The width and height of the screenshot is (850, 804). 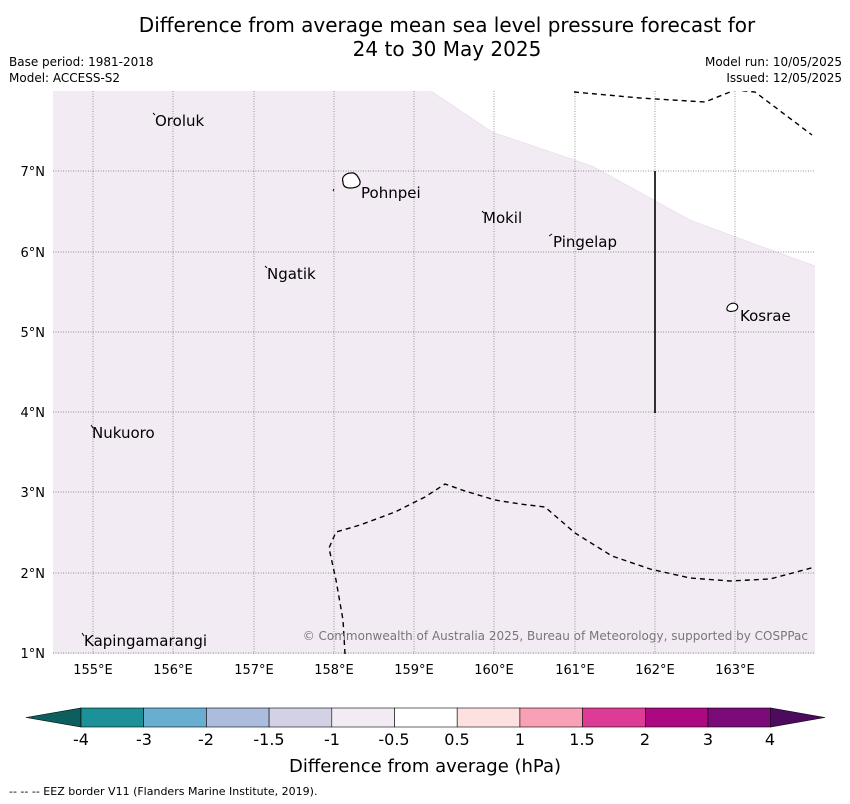 I want to click on meta-right: Model run: 10/05/2025 Issued: 12/05/2025, so click(x=773, y=70).